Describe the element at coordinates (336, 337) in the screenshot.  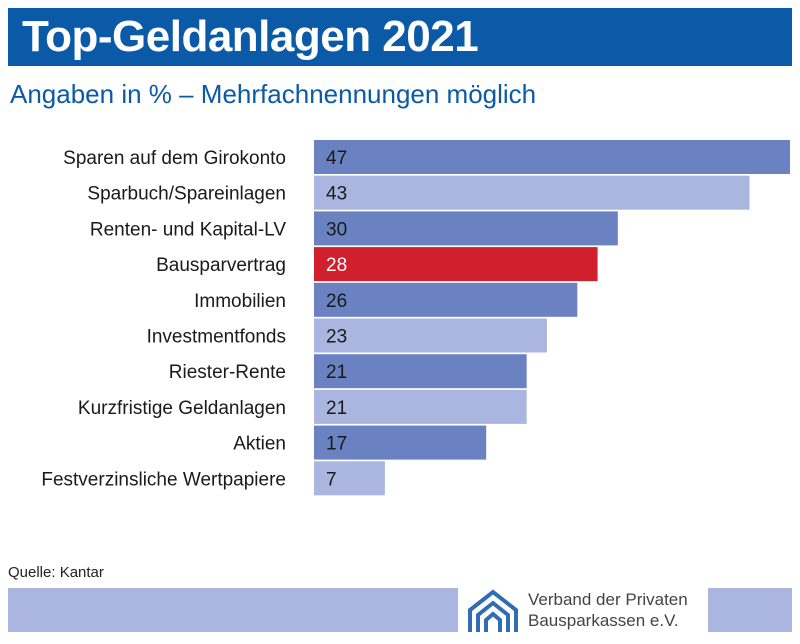
I see `bar-value-label: 23` at that location.